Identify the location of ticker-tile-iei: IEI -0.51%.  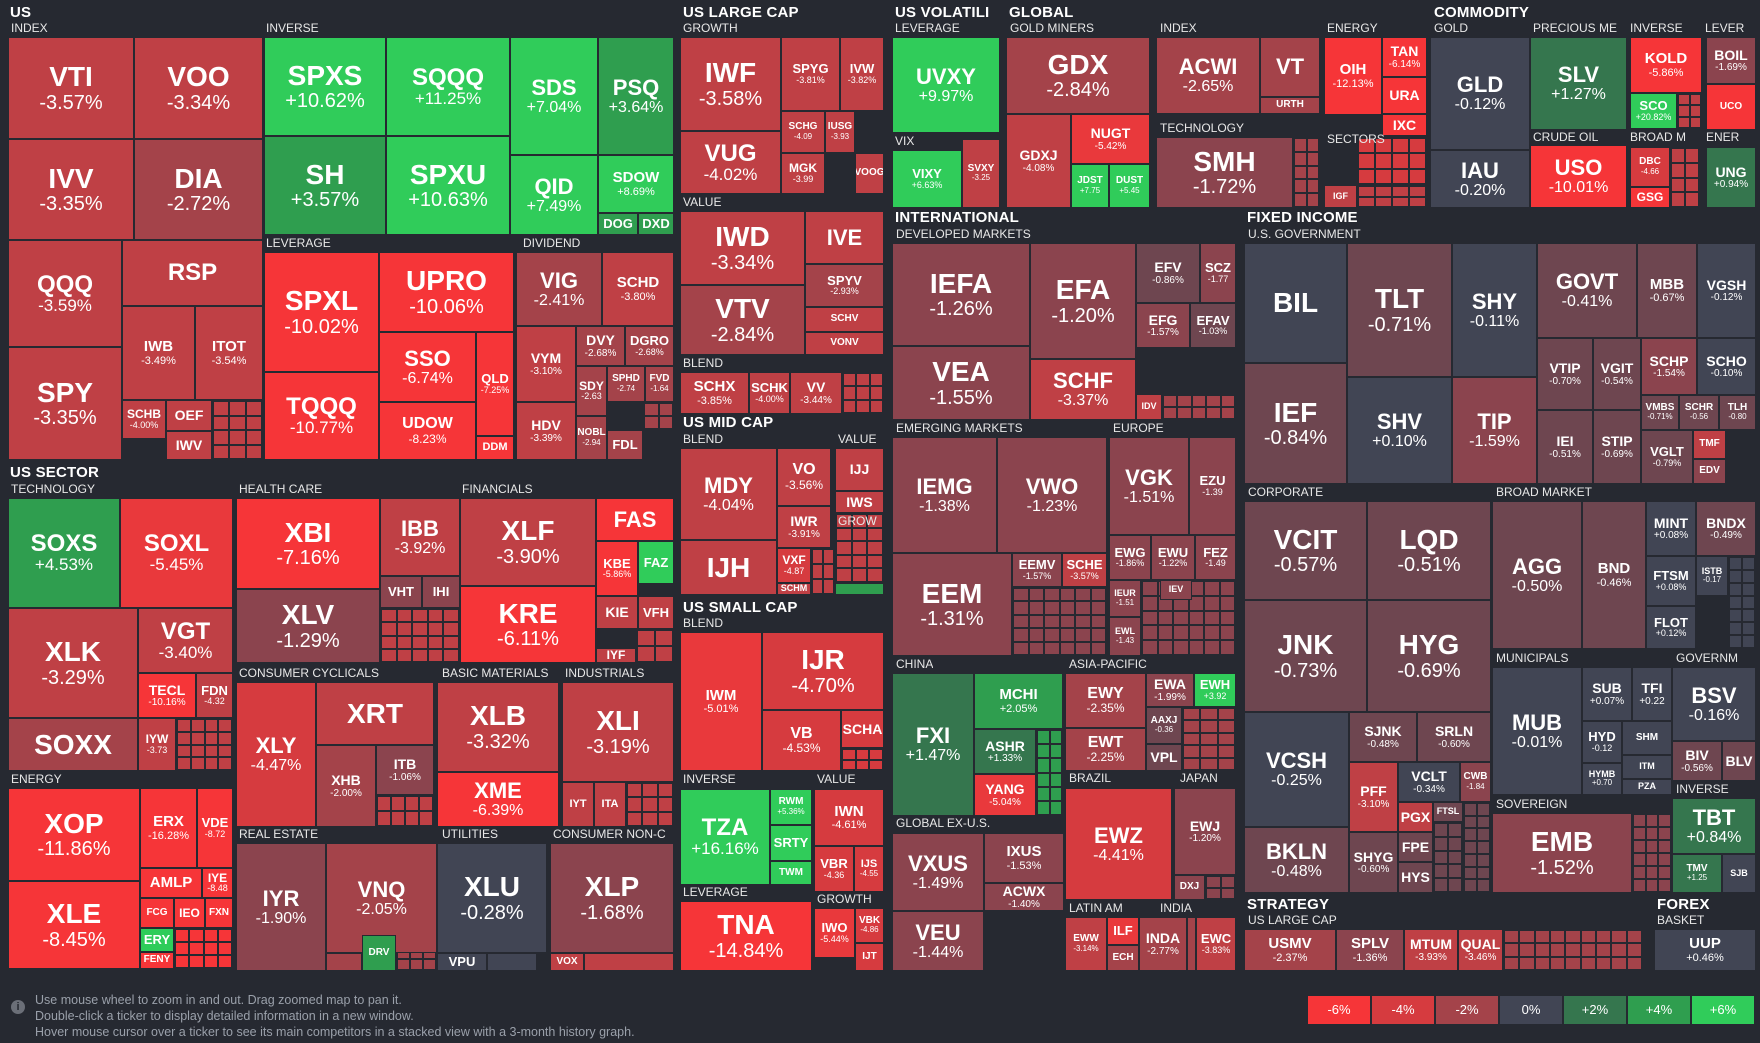
(1565, 447).